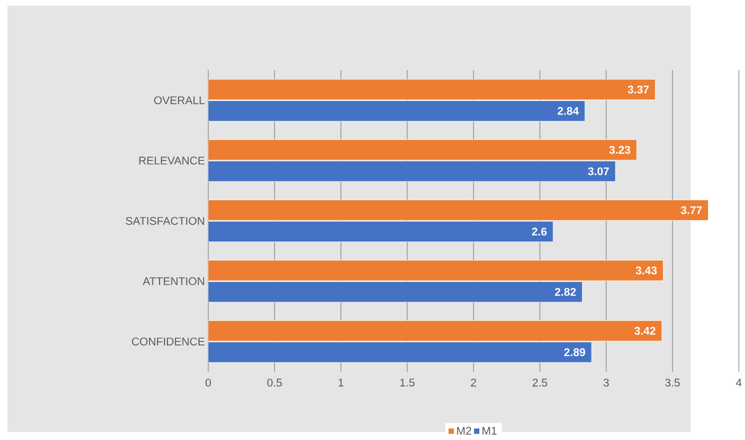  I want to click on y-tick-label: SATISFACTION, so click(165, 221).